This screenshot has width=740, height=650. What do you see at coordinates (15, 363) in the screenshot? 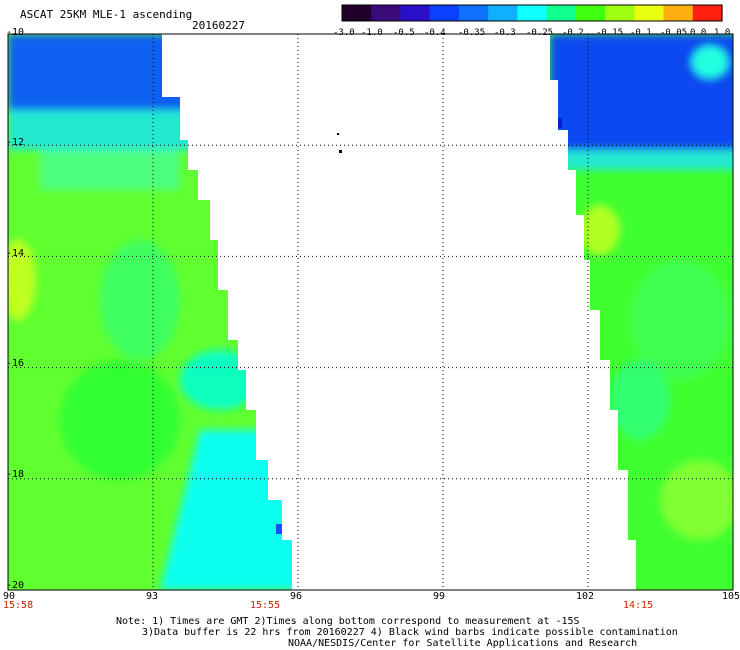
I see `lat-label: -16` at bounding box center [15, 363].